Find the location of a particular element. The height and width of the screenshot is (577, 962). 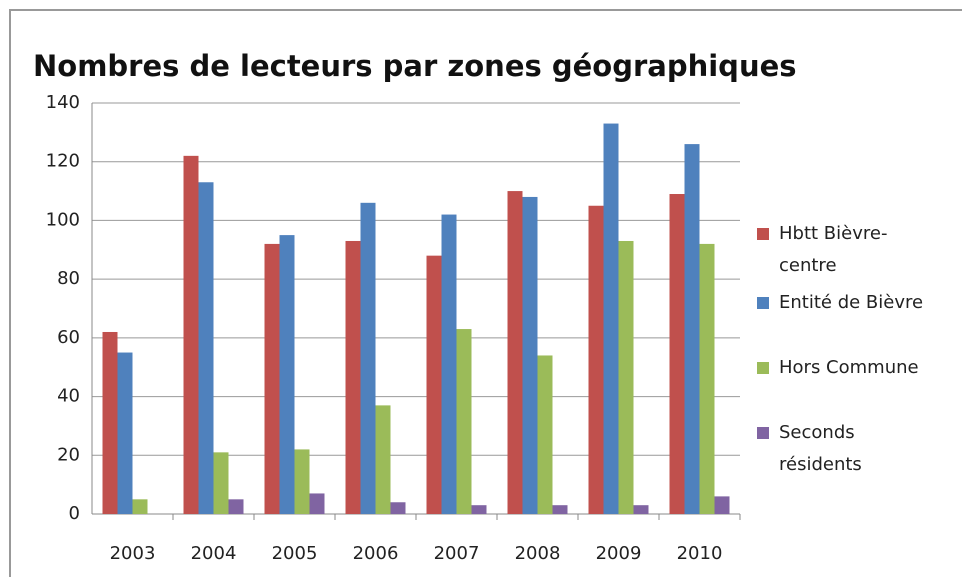

legend-label: Hbtt Bièvre-centre is located at coordinates (833, 249).